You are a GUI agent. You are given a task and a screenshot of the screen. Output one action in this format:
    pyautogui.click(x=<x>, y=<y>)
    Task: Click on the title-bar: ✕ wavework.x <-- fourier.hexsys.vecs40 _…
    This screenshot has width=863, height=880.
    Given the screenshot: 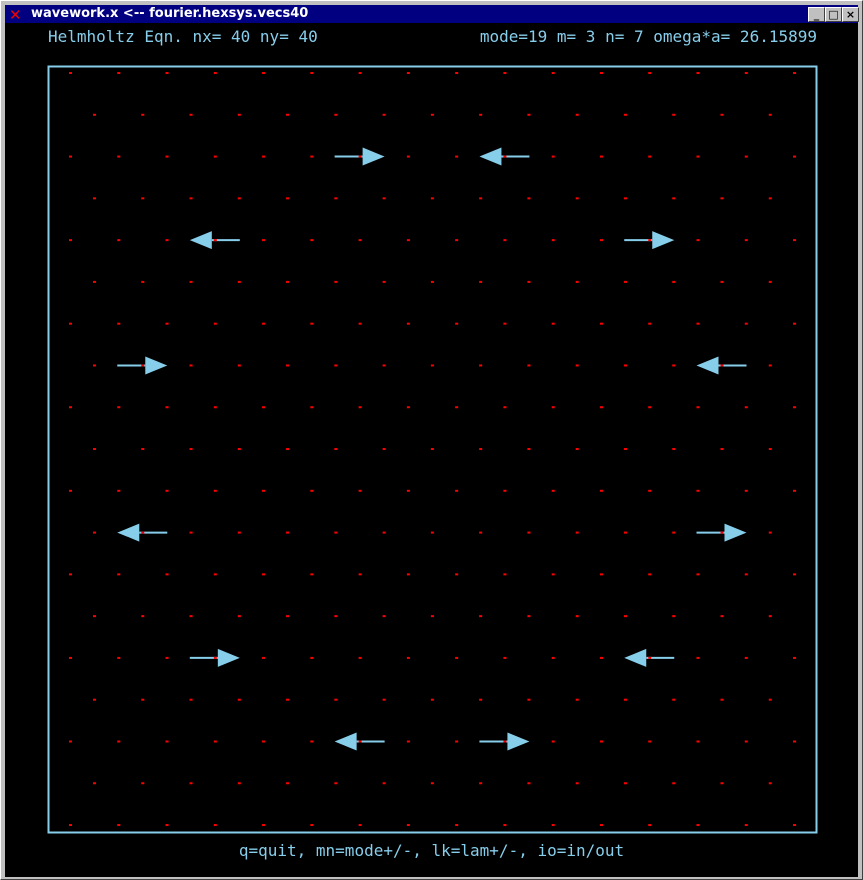 What is the action you would take?
    pyautogui.click(x=432, y=14)
    